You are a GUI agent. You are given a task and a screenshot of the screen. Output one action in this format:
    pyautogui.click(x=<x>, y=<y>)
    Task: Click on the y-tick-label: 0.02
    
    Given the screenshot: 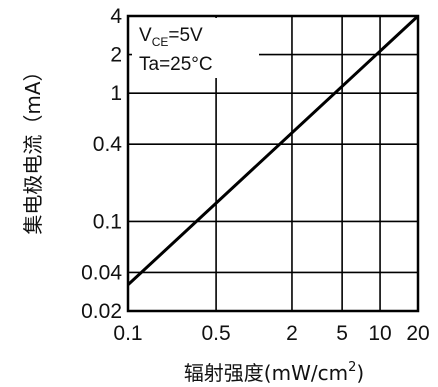 What is the action you would take?
    pyautogui.click(x=101, y=311)
    